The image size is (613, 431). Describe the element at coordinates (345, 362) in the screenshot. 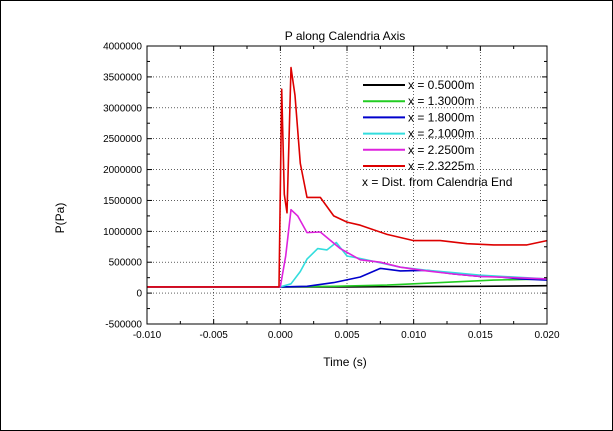

I see `x-axis-label: Time (s)` at that location.